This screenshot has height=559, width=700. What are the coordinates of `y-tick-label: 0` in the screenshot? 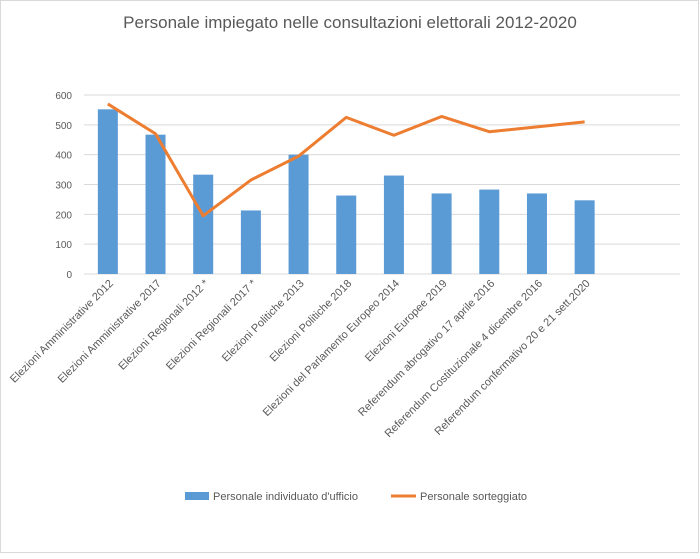 It's located at (69, 275).